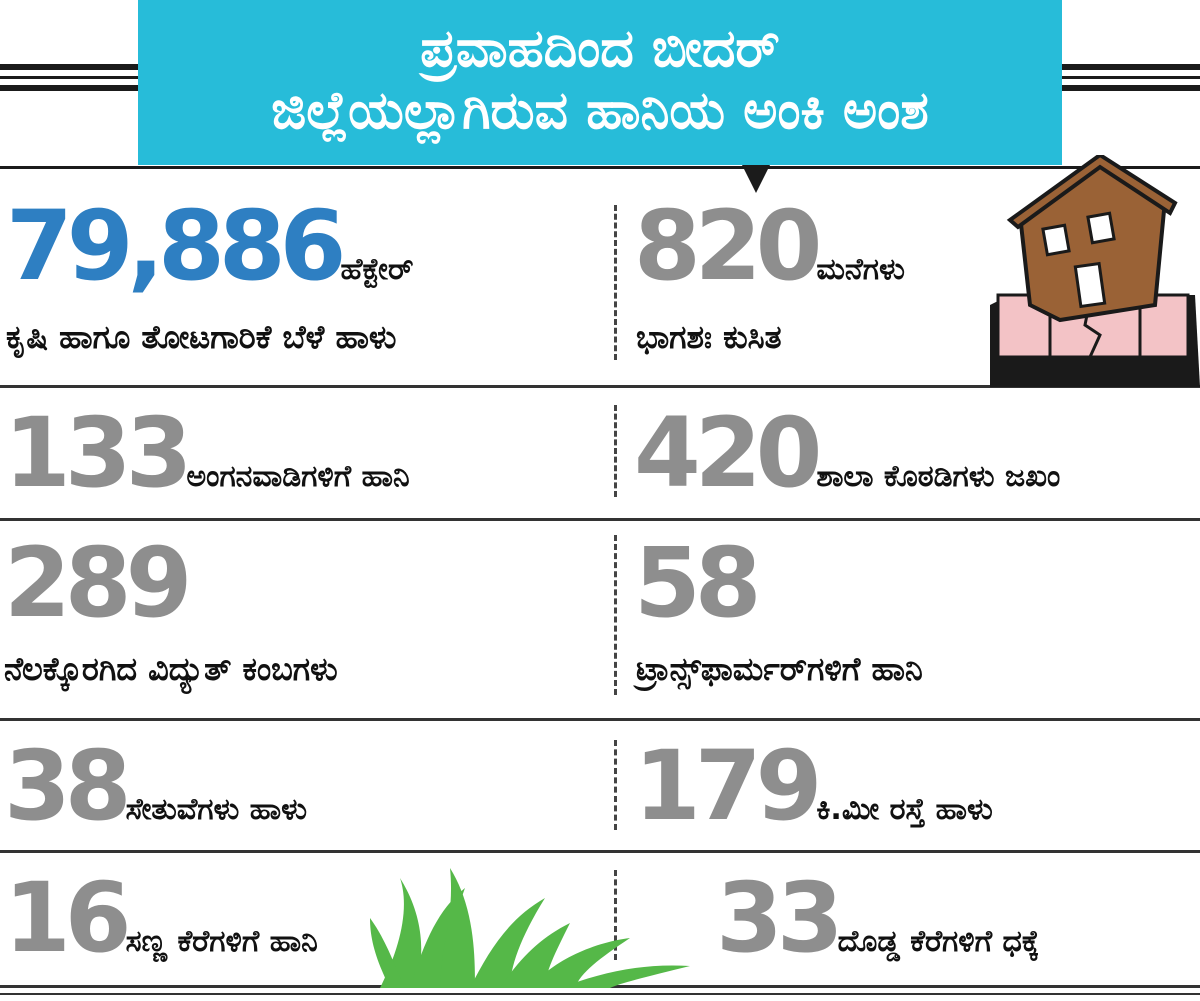 The image size is (1200, 1001). I want to click on stat-value: 33, so click(780, 918).